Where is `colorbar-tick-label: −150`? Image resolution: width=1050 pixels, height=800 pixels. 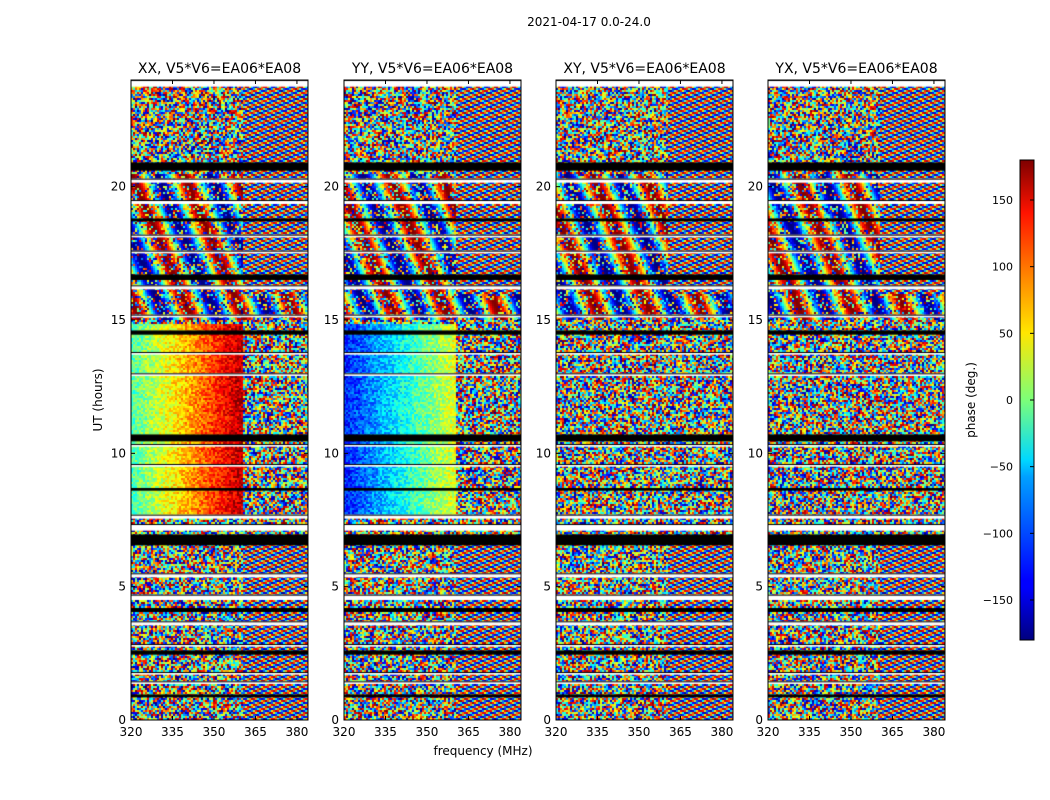
colorbar-tick-label: −150 is located at coordinates (998, 600).